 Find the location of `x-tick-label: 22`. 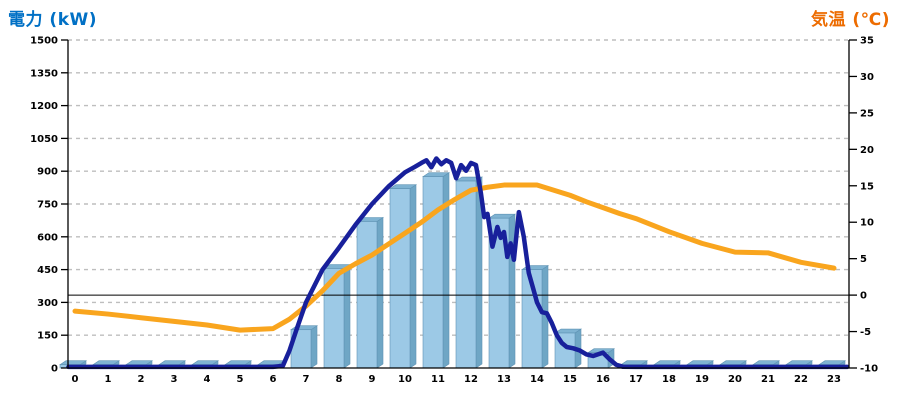

x-tick-label: 22 is located at coordinates (801, 379).